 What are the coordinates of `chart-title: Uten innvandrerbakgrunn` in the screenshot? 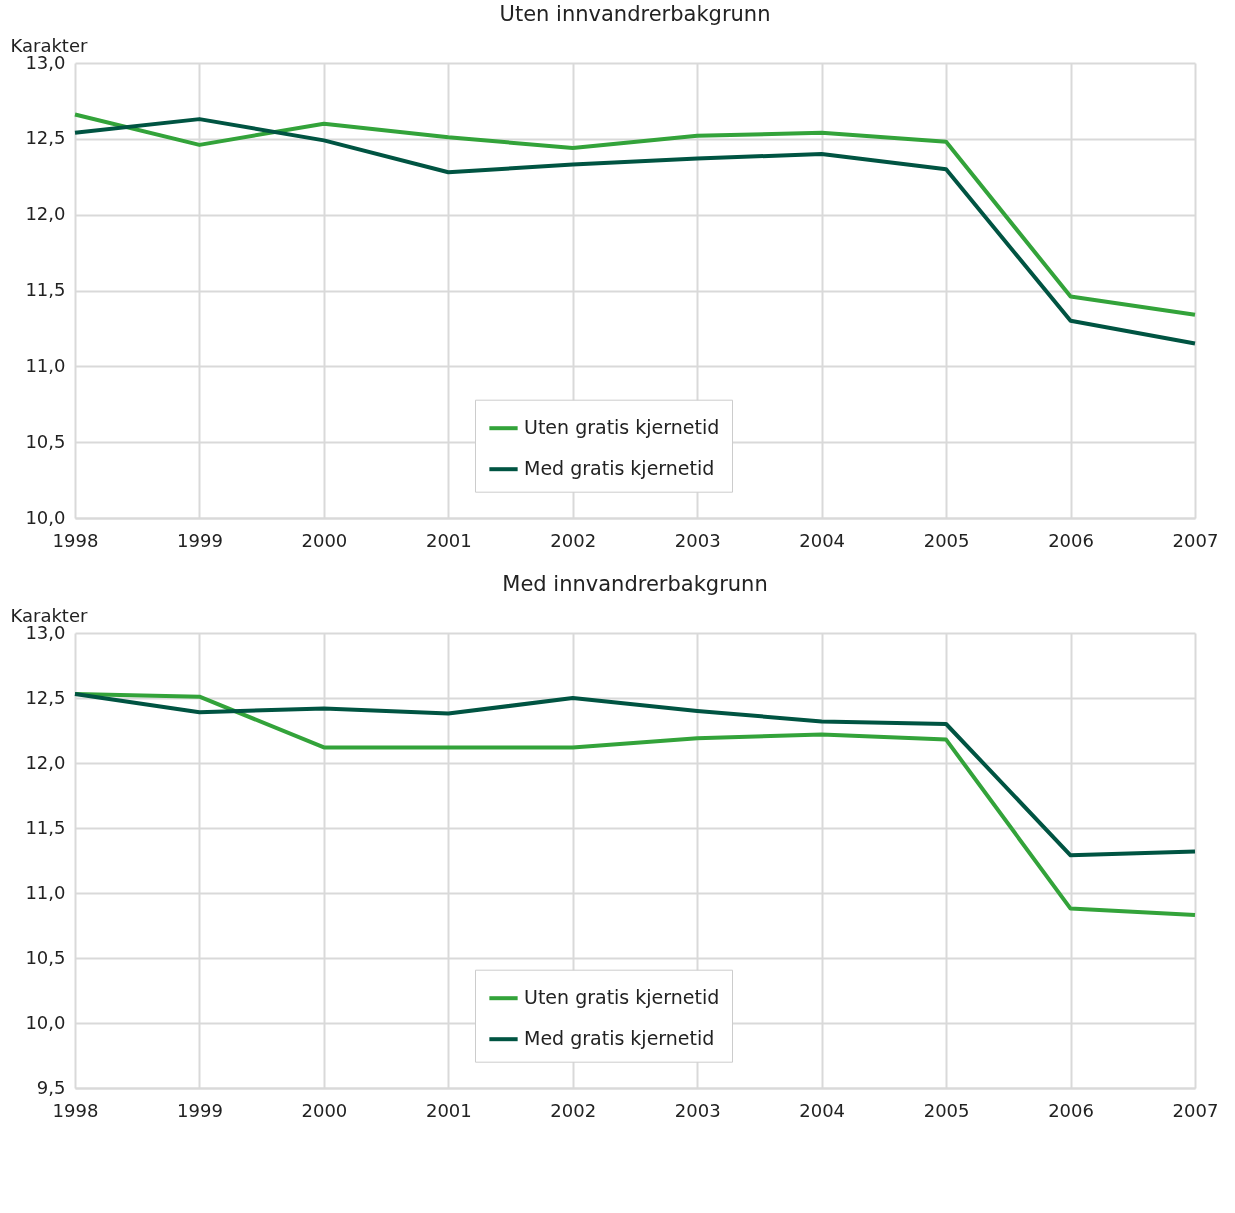 It's located at (635, 14).